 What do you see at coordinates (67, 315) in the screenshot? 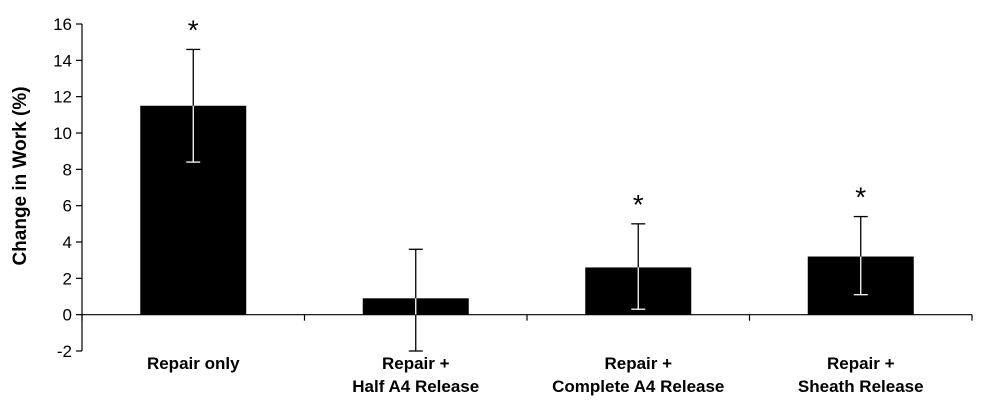
I see `y-tick-label: 0` at bounding box center [67, 315].